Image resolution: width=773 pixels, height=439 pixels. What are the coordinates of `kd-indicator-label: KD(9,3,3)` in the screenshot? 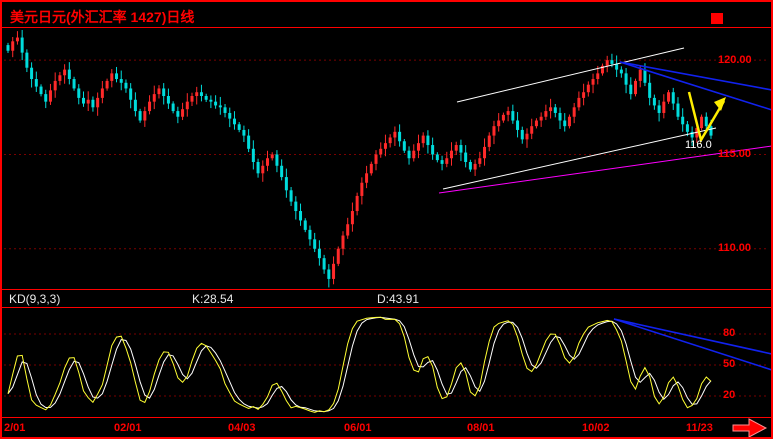 It's located at (35, 299).